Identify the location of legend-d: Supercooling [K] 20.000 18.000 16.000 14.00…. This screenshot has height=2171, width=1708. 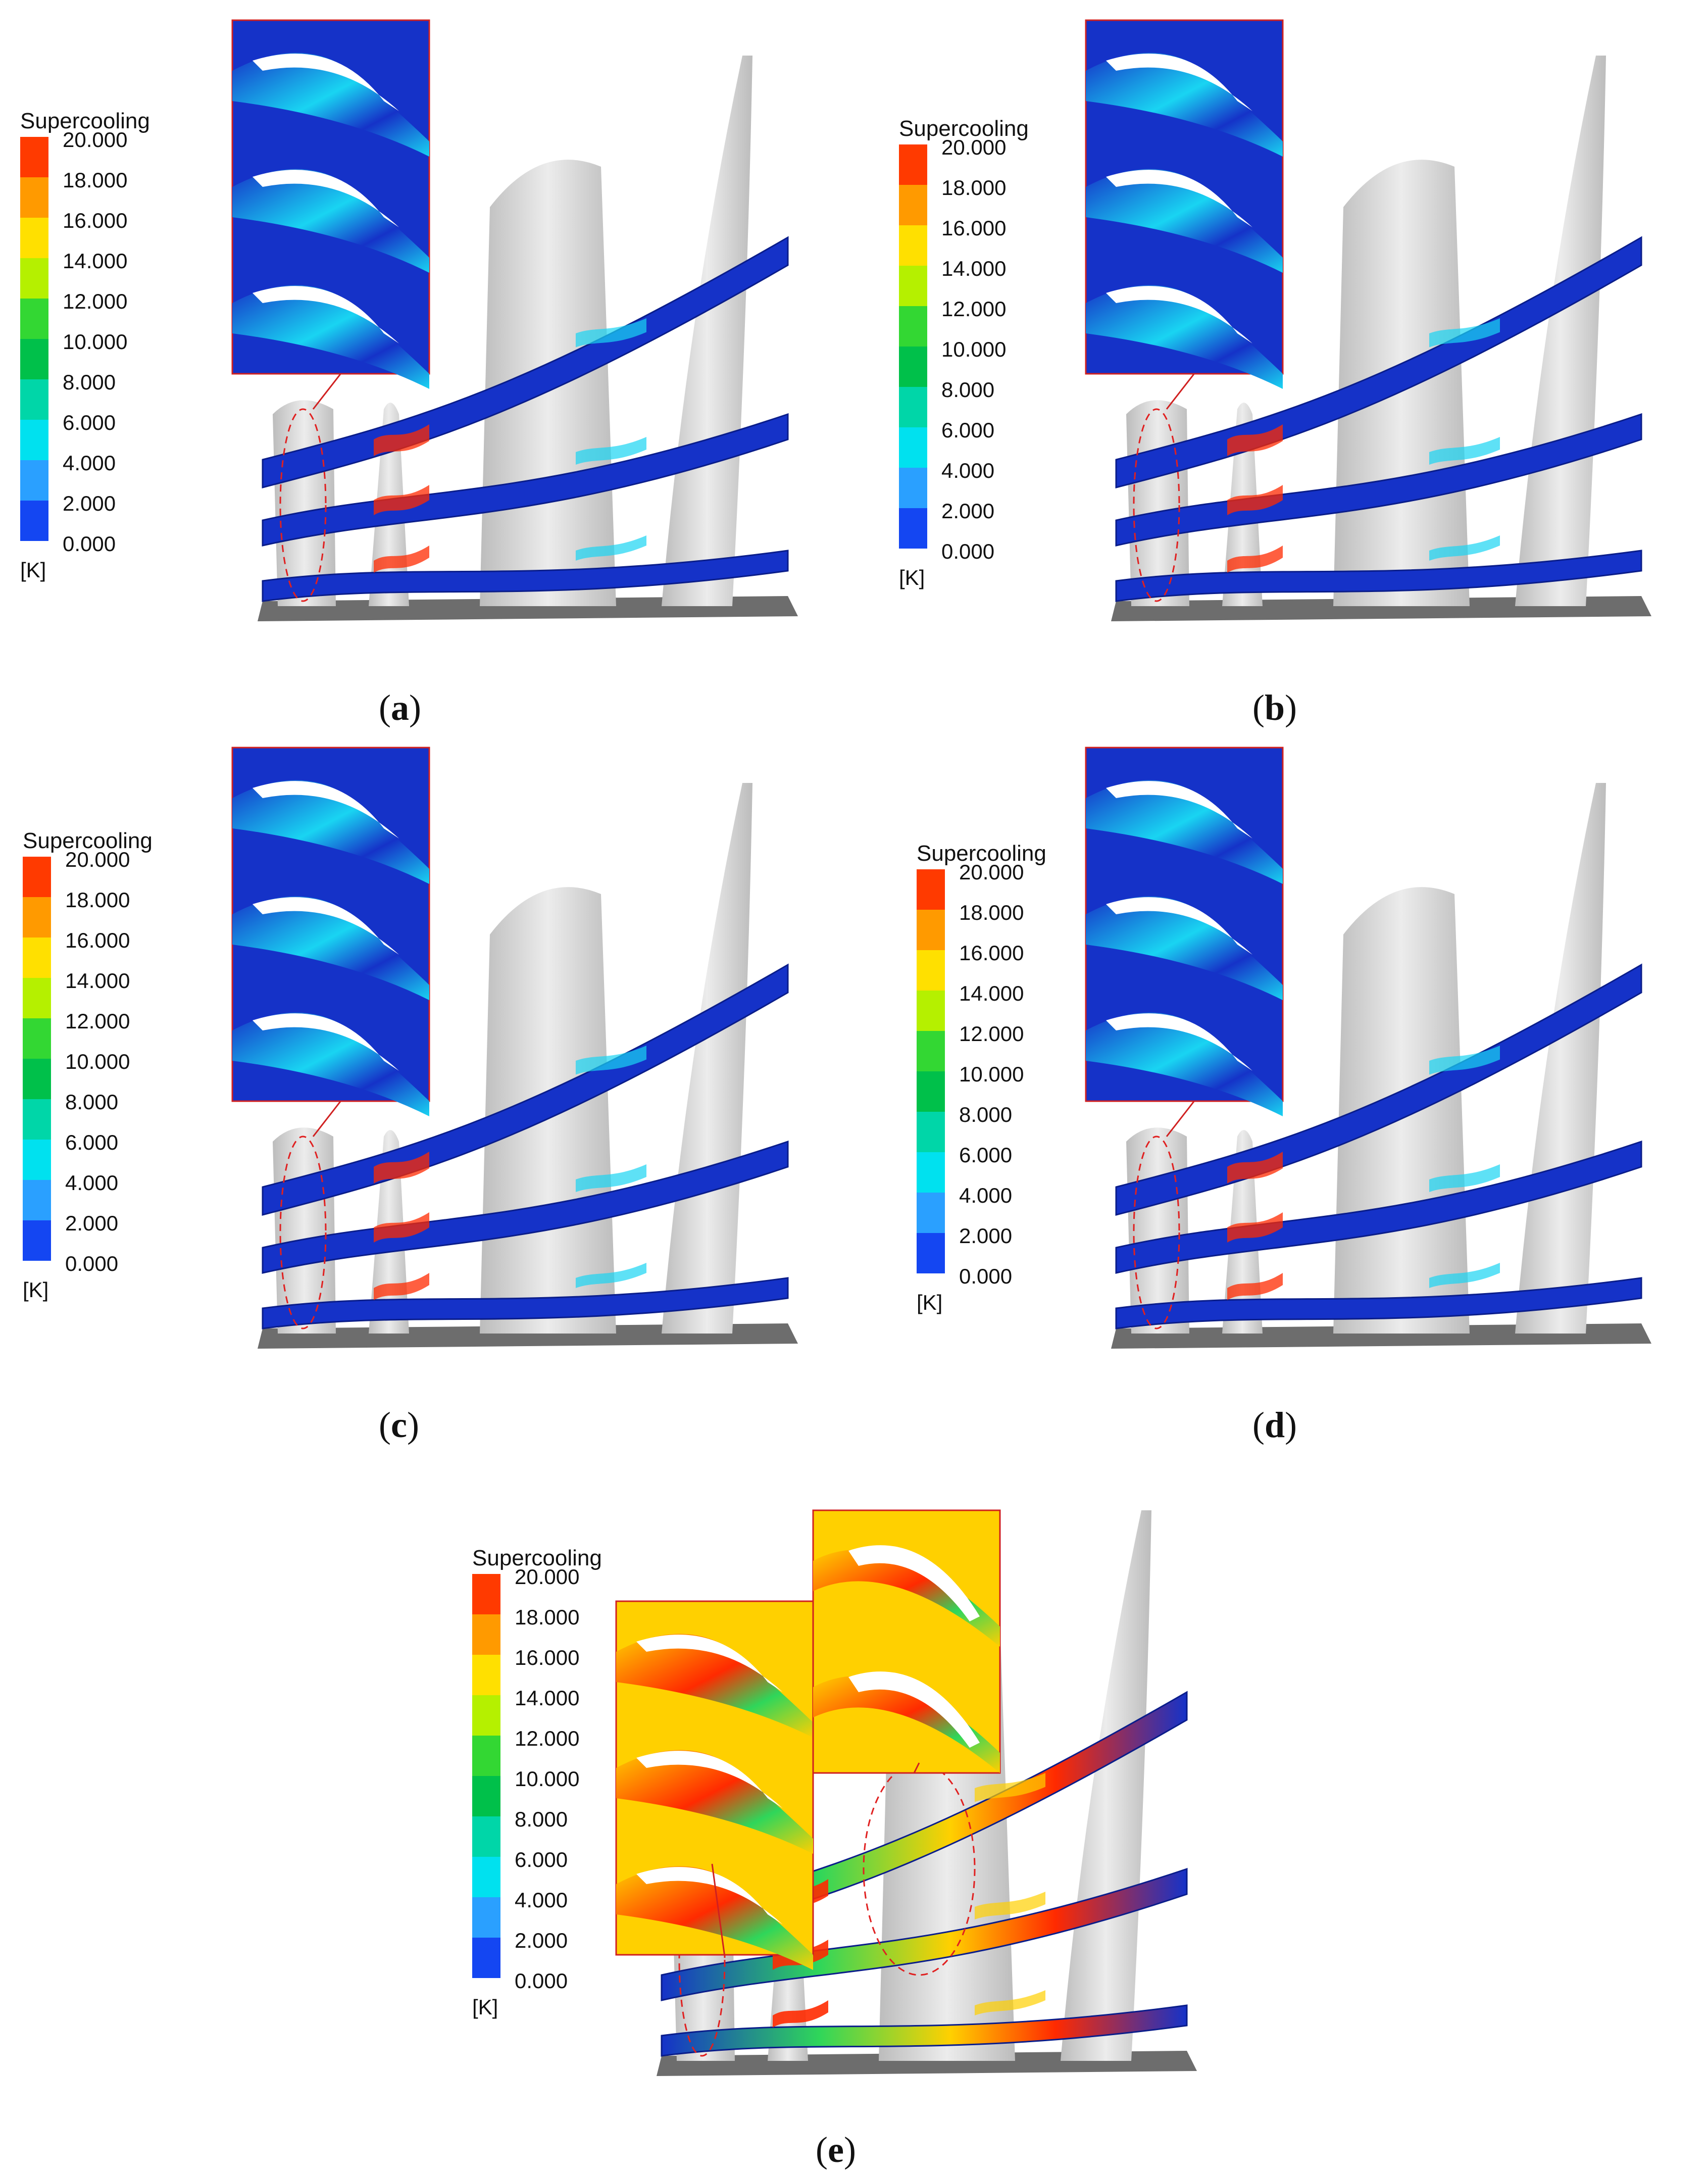
(1018, 1119).